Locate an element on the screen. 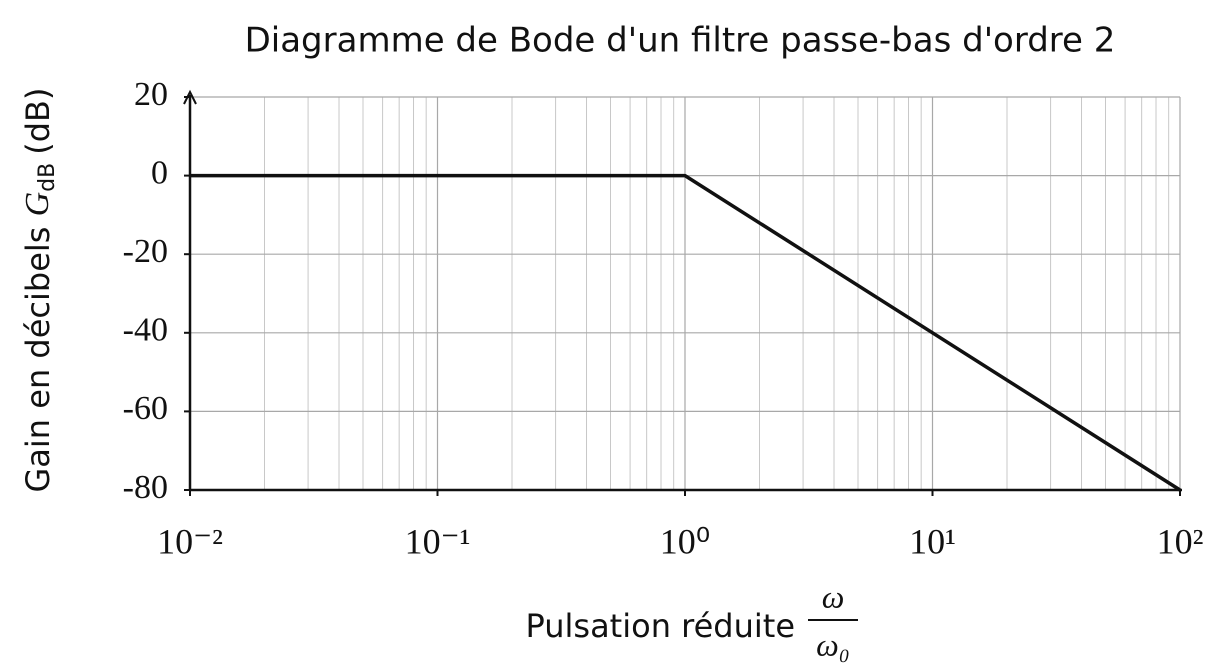 This screenshot has height=671, width=1209. x-label-denominator: ω₀ is located at coordinates (833, 644).